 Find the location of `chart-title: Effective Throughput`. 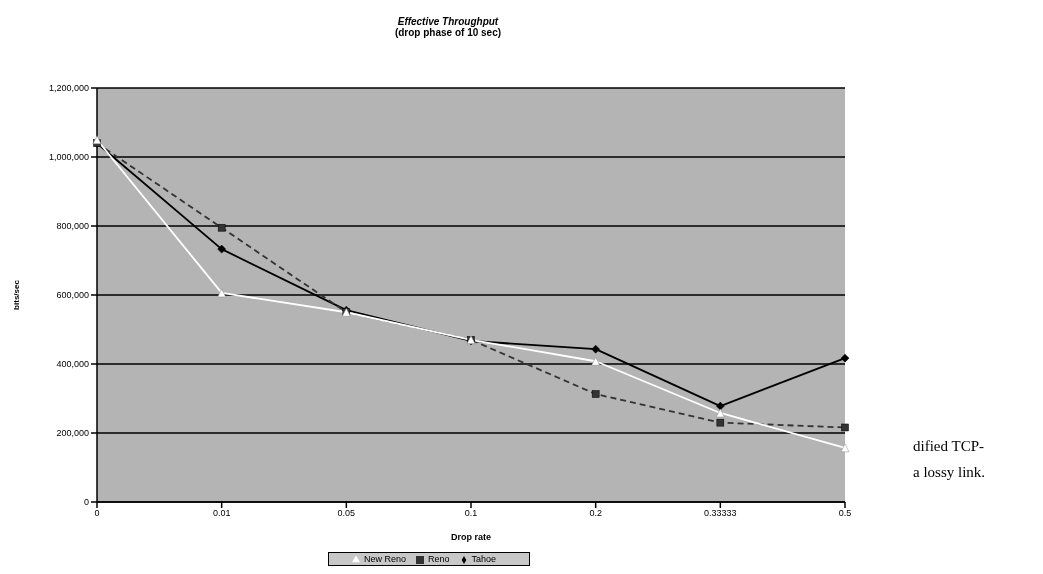

chart-title: Effective Throughput is located at coordinates (448, 21).